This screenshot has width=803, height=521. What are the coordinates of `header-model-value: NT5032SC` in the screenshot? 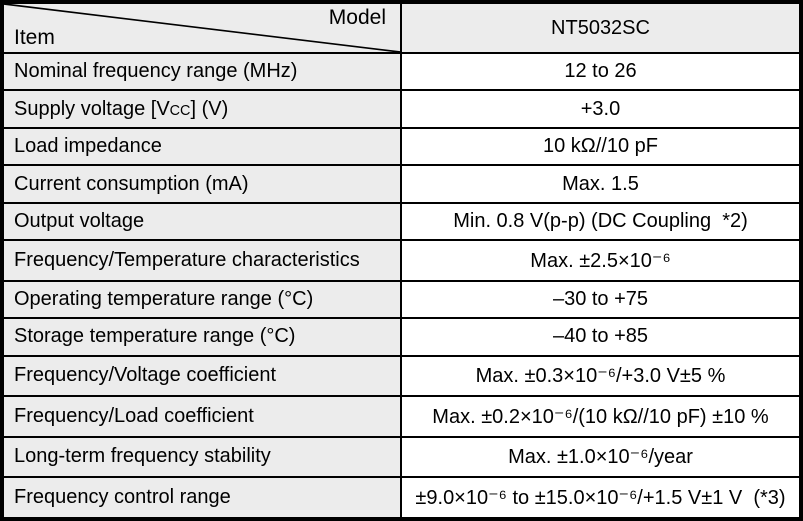 It's located at (601, 27).